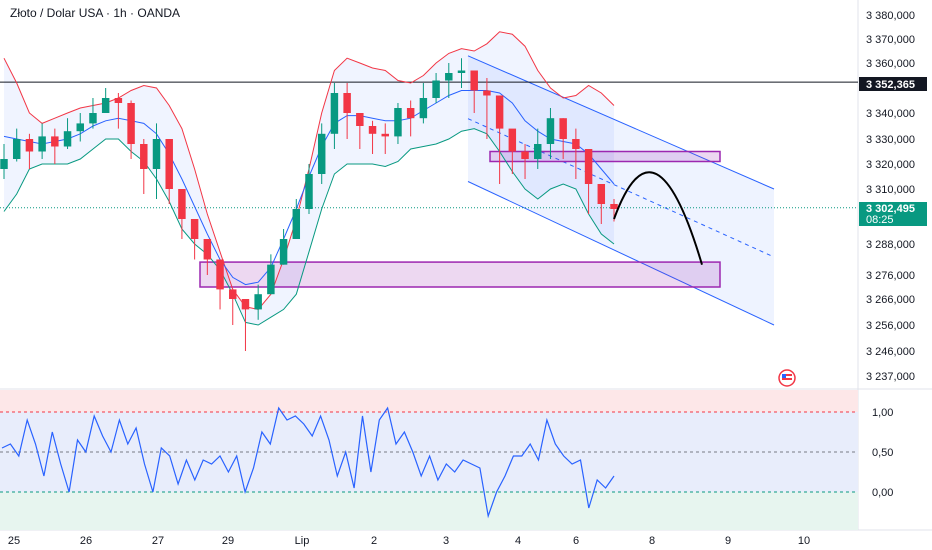 This screenshot has height=550, width=932. Describe the element at coordinates (882, 493) in the screenshot. I see `indicator-tick: 0,00` at that location.